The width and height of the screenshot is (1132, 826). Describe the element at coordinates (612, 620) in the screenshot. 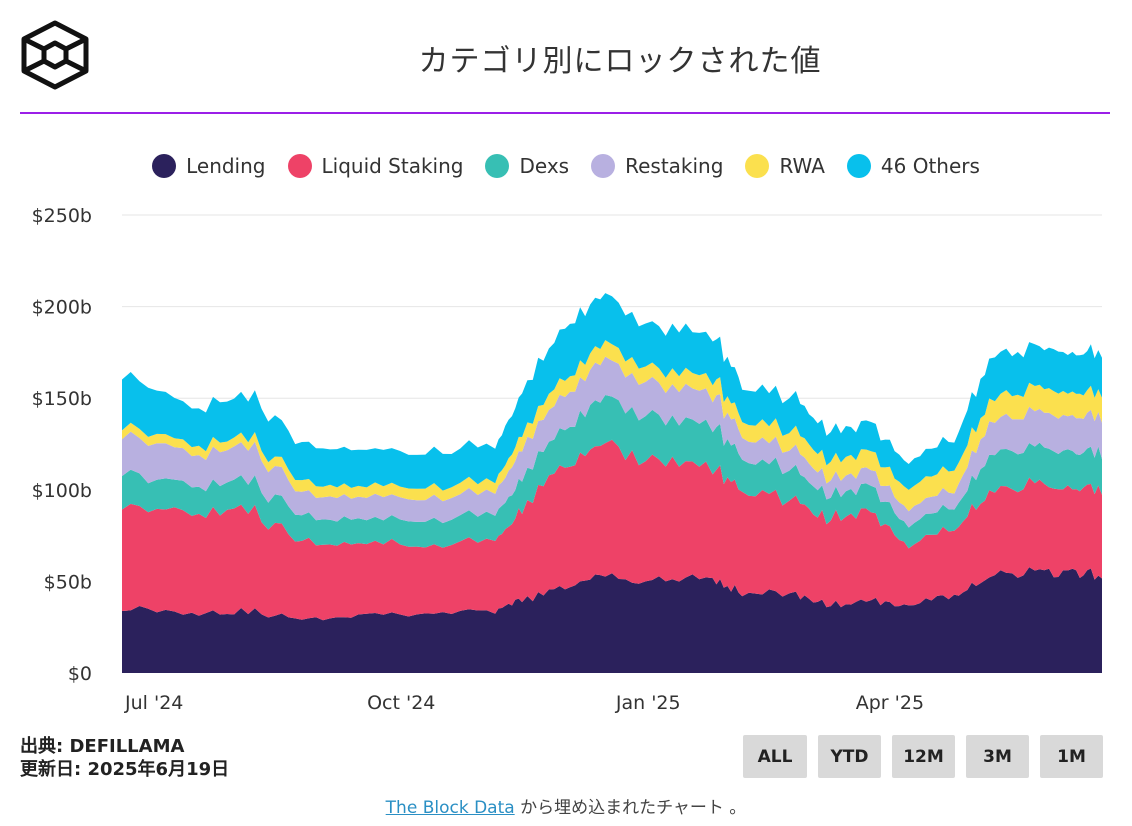

I see `area-series-lending` at that location.